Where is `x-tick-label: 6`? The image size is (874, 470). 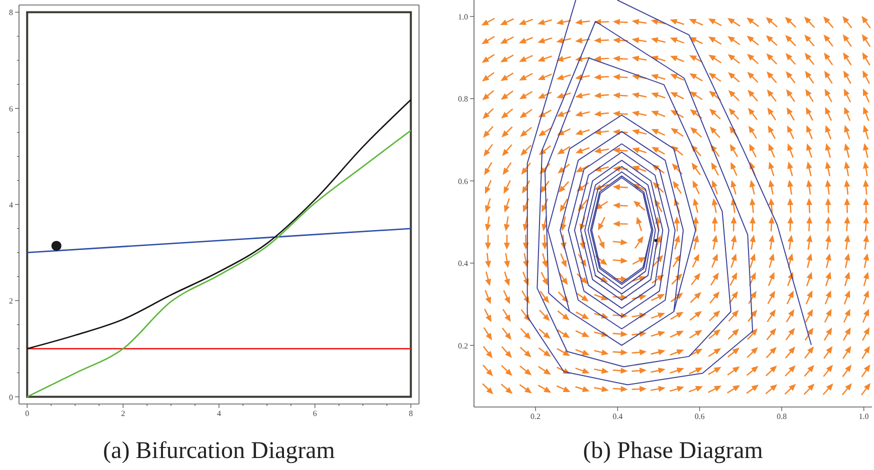
x-tick-label: 6 is located at coordinates (314, 413).